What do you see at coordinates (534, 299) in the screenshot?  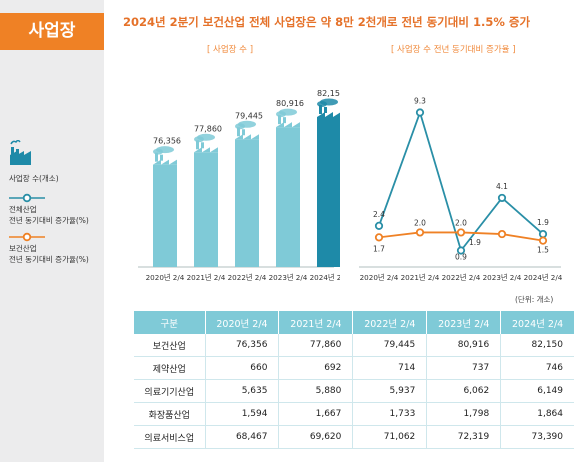 I see `unit-note: (단위: 개소)` at bounding box center [534, 299].